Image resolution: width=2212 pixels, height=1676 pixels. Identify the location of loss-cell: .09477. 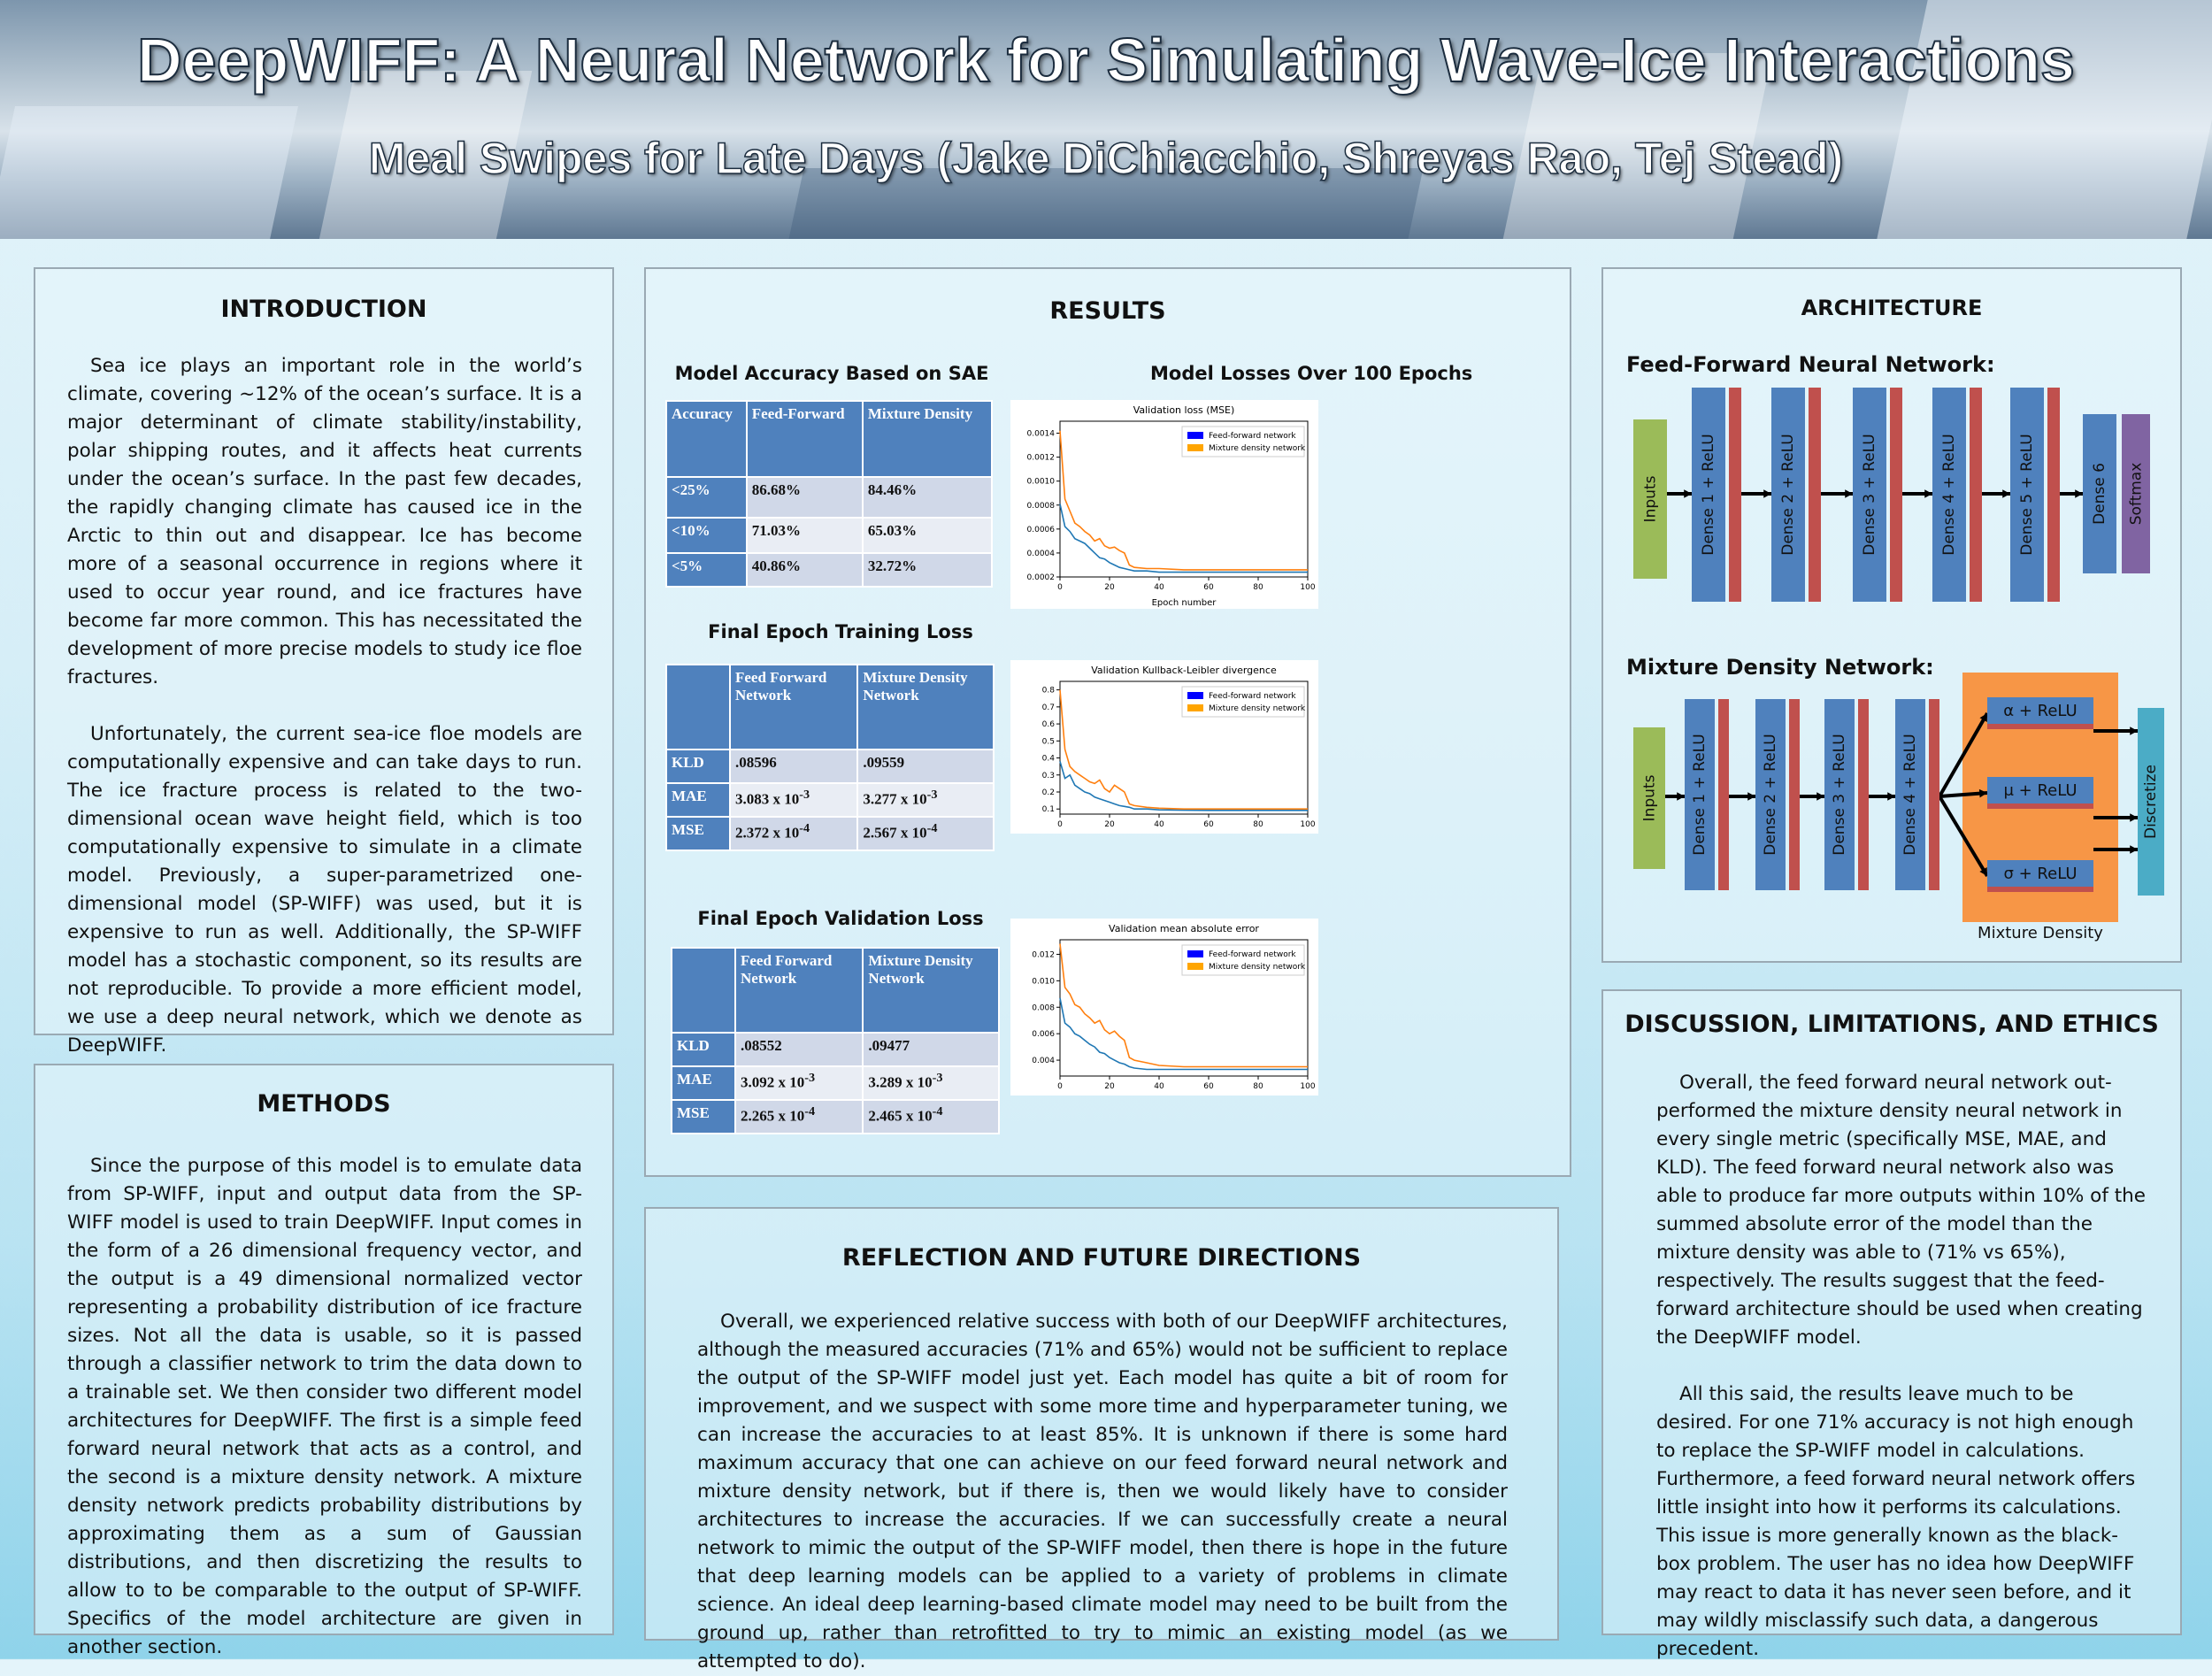
(931, 1049).